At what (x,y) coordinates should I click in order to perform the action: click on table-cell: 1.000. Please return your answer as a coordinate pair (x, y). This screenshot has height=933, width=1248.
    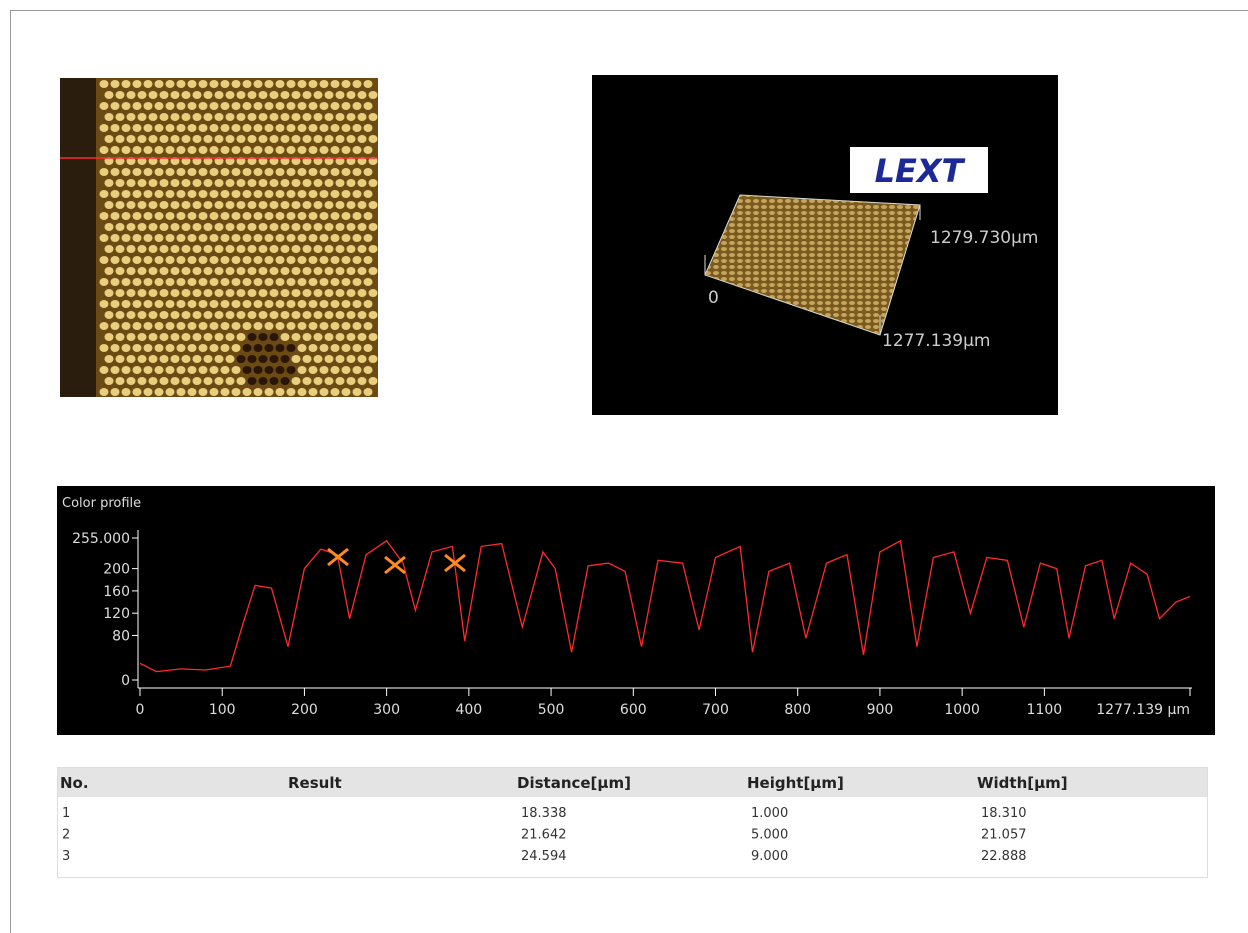
    Looking at the image, I should click on (769, 813).